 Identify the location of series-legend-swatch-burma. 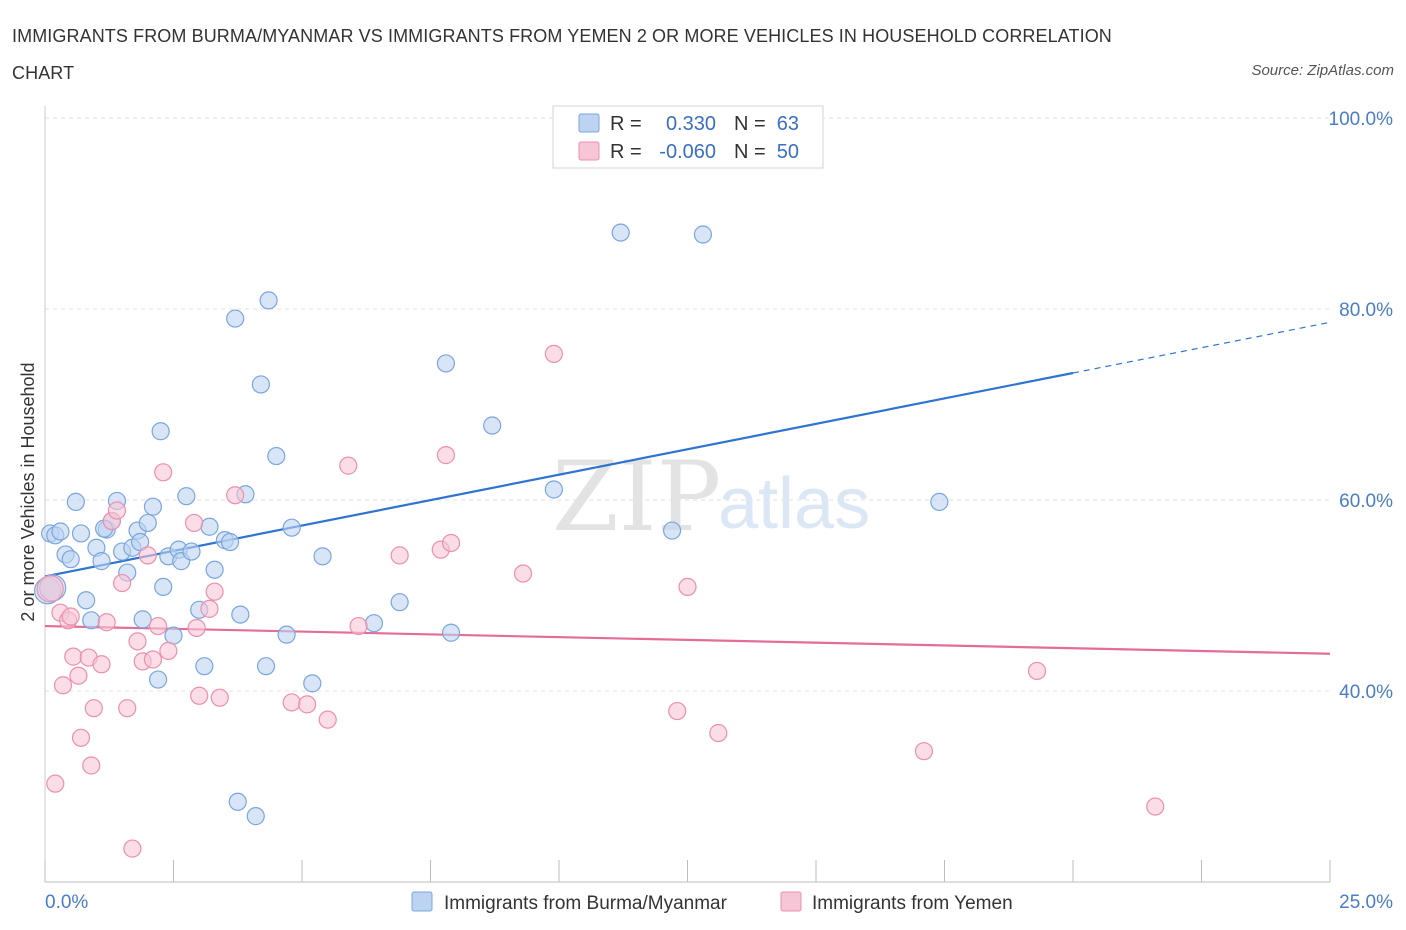
(422, 901).